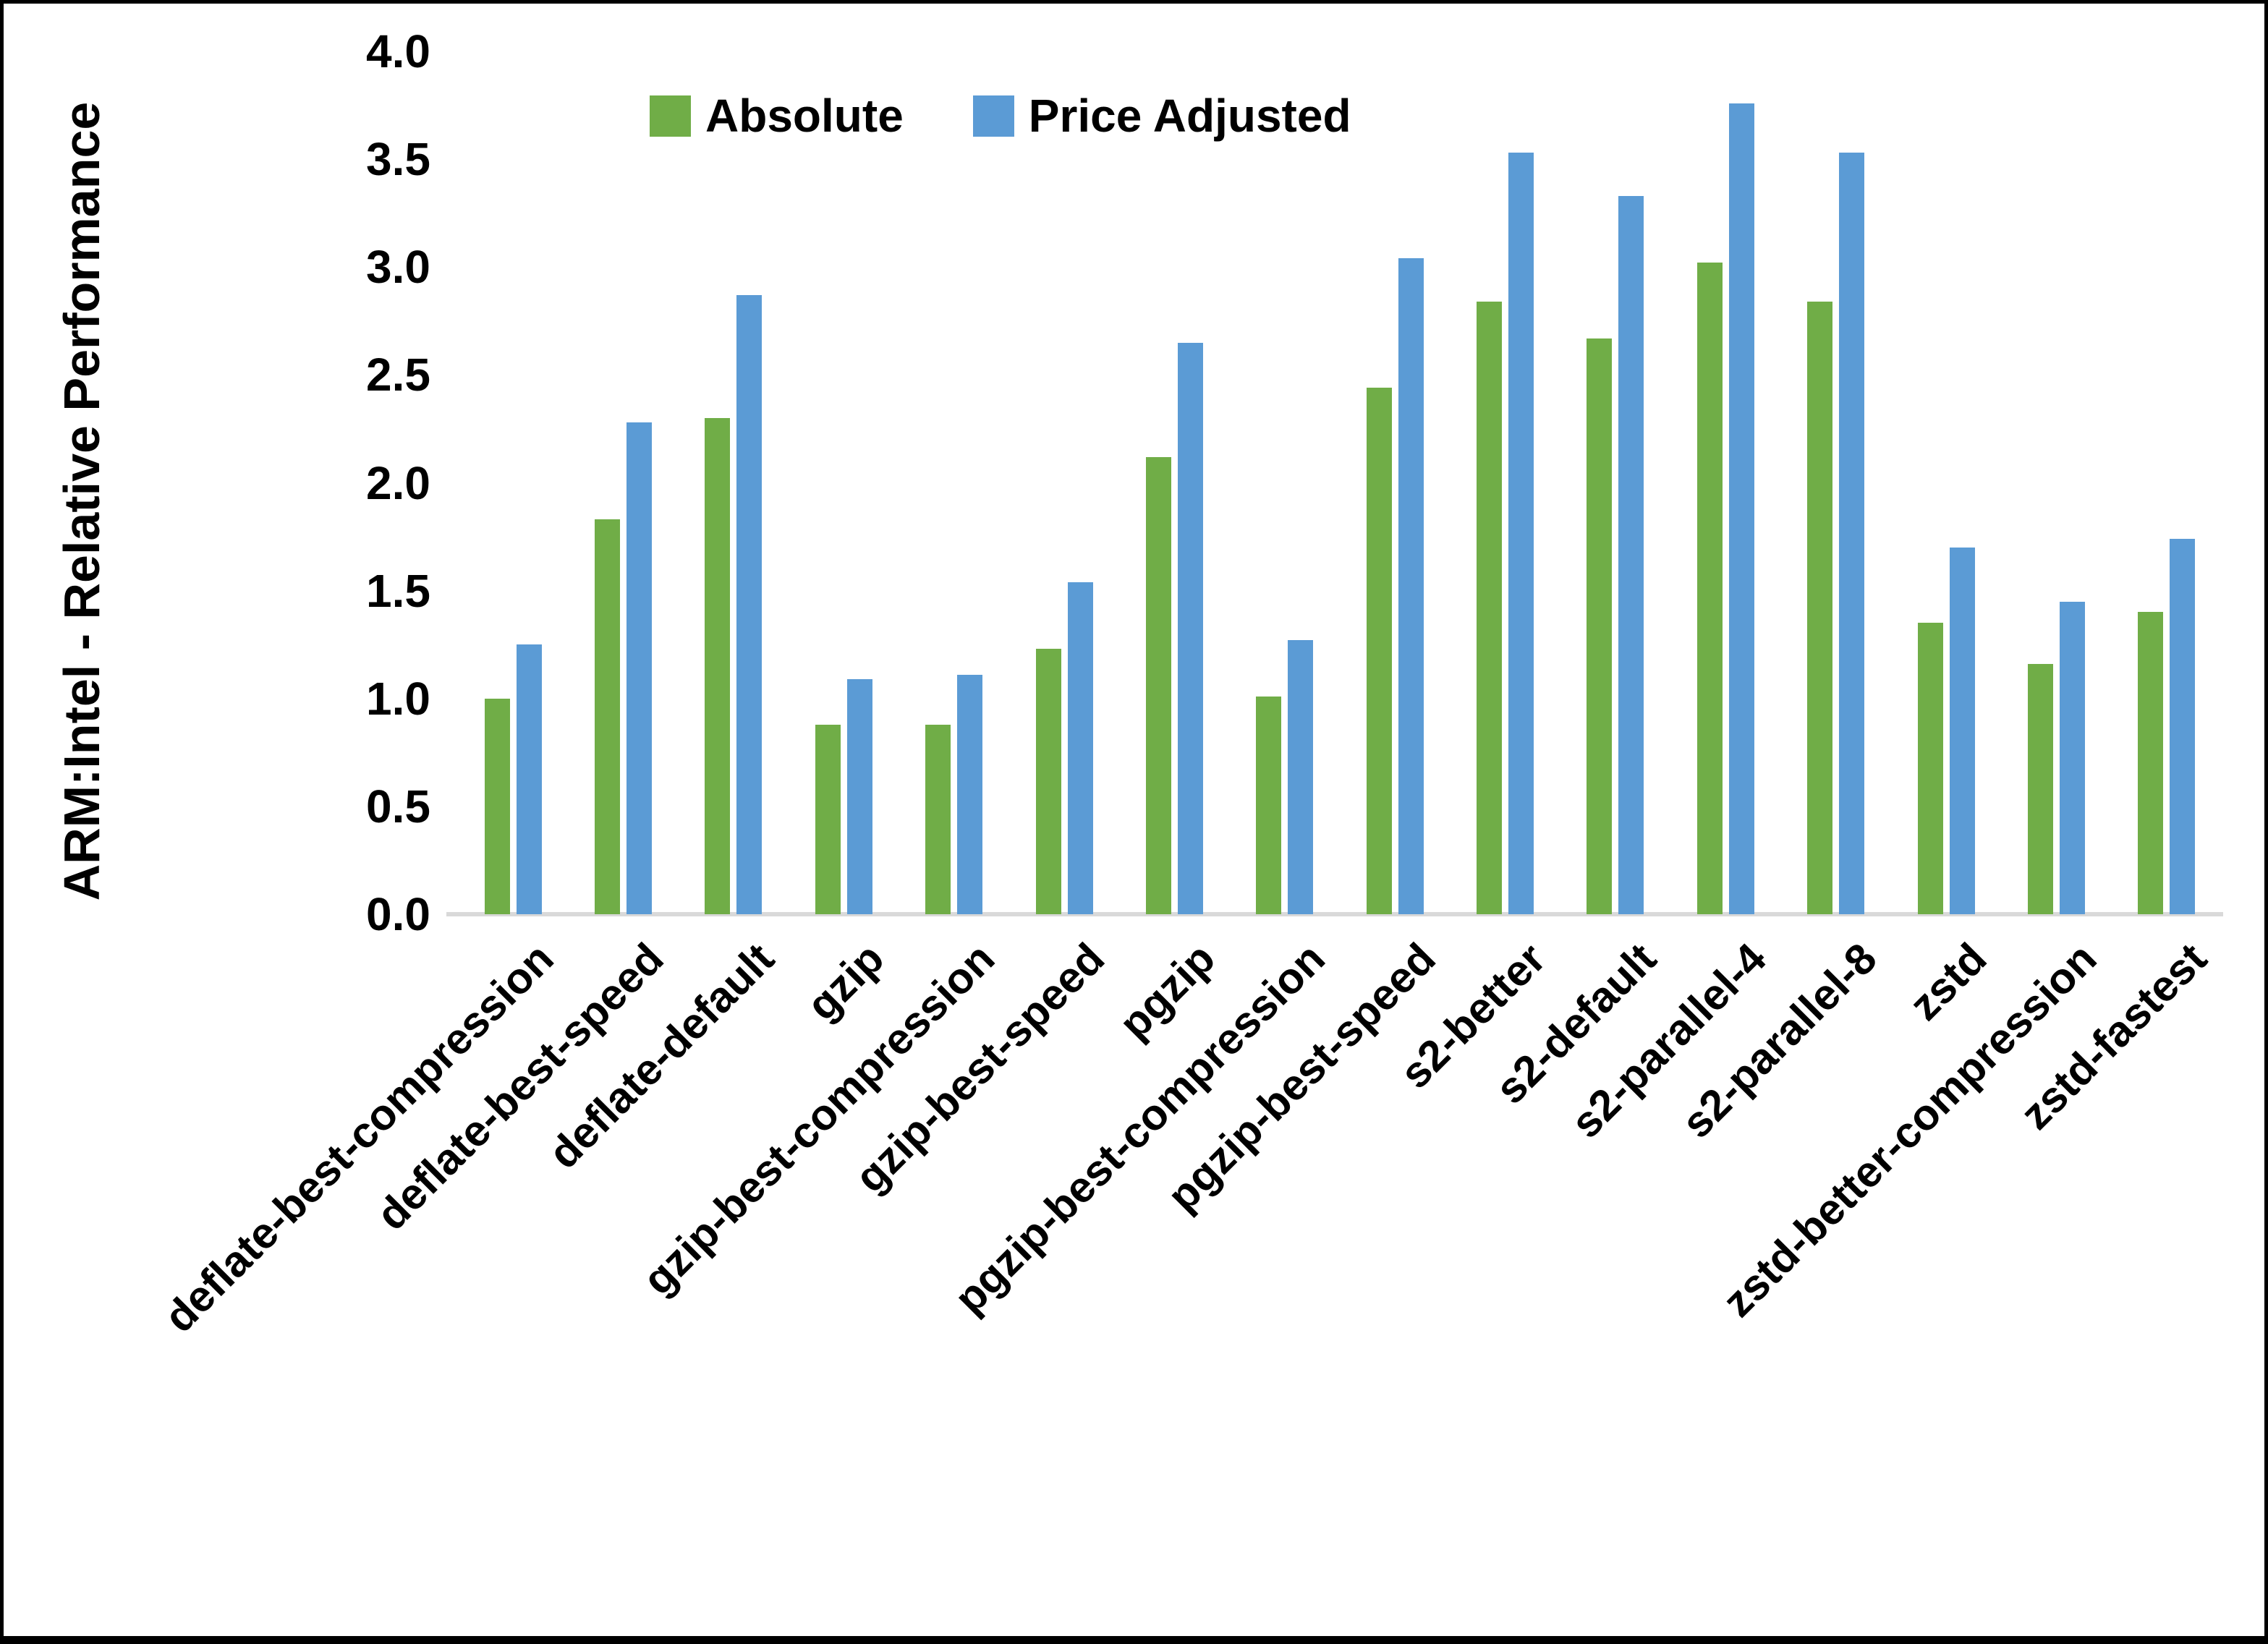 This screenshot has width=2268, height=1644. What do you see at coordinates (398, 159) in the screenshot?
I see `y-tick-label-3.5: 3.5` at bounding box center [398, 159].